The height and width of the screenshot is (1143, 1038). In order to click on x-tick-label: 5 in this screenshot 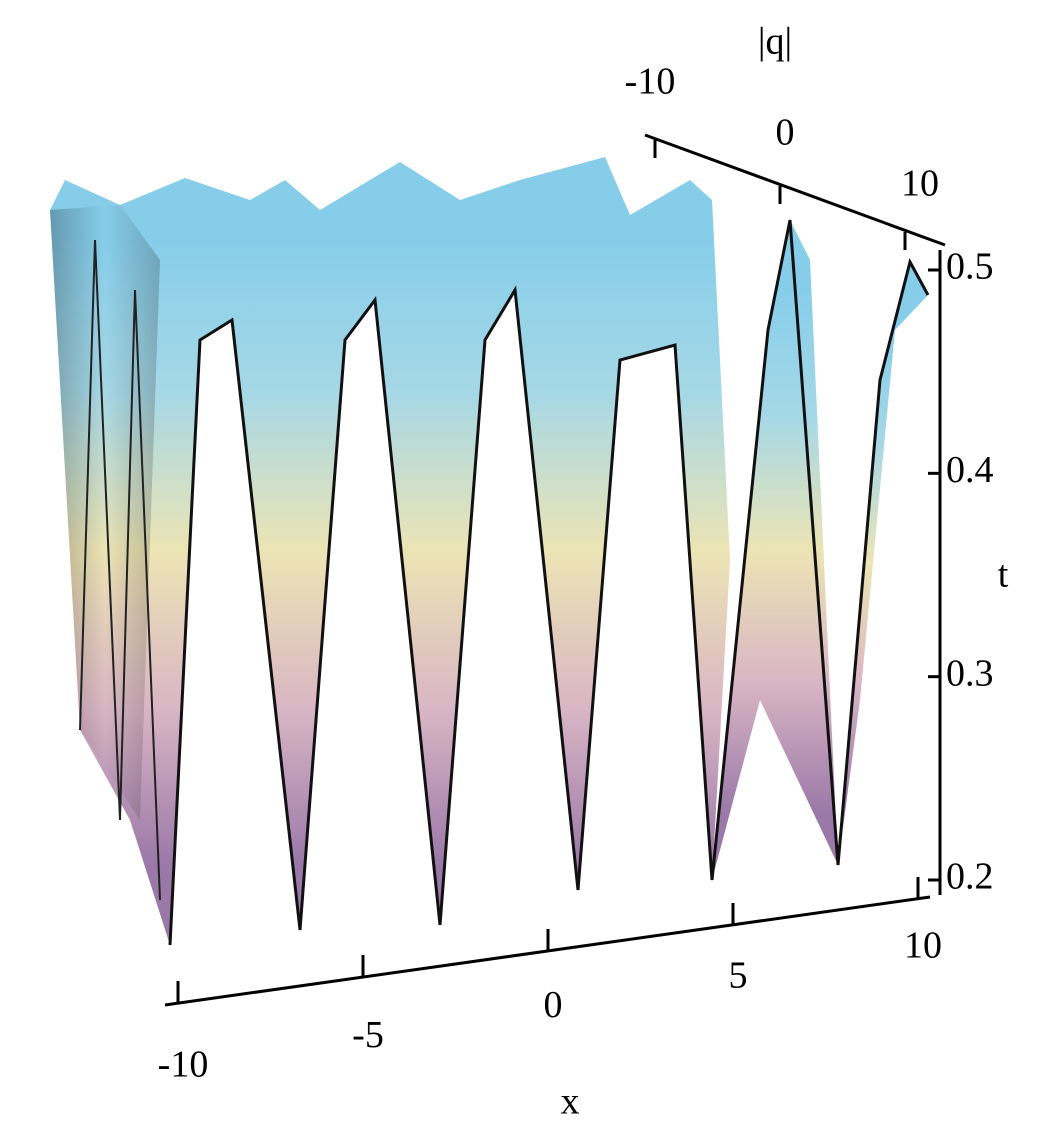, I will do `click(738, 975)`.